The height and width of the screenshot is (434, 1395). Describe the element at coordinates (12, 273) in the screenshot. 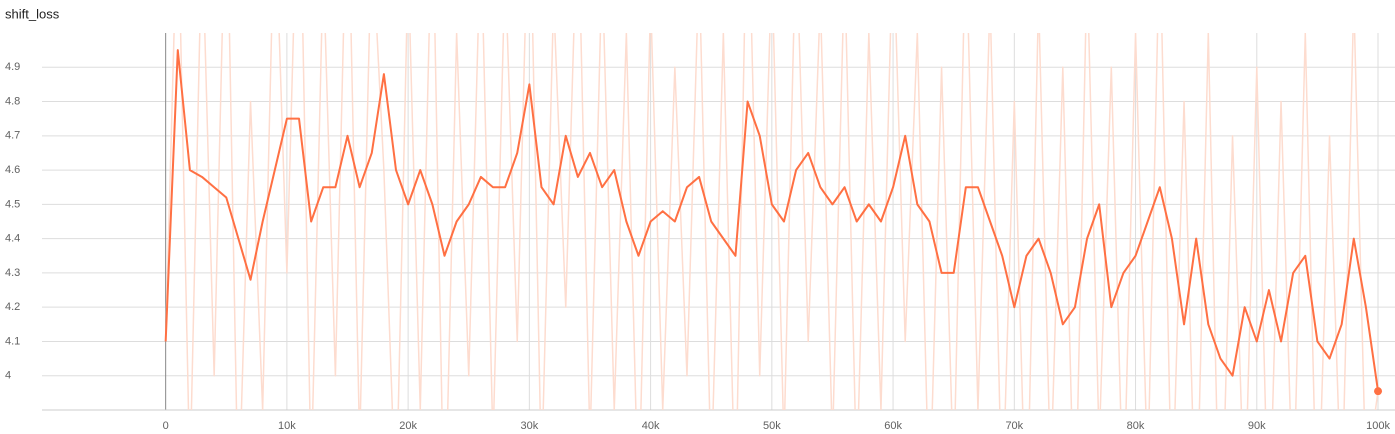

I see `y-tick-label: 4.3` at that location.